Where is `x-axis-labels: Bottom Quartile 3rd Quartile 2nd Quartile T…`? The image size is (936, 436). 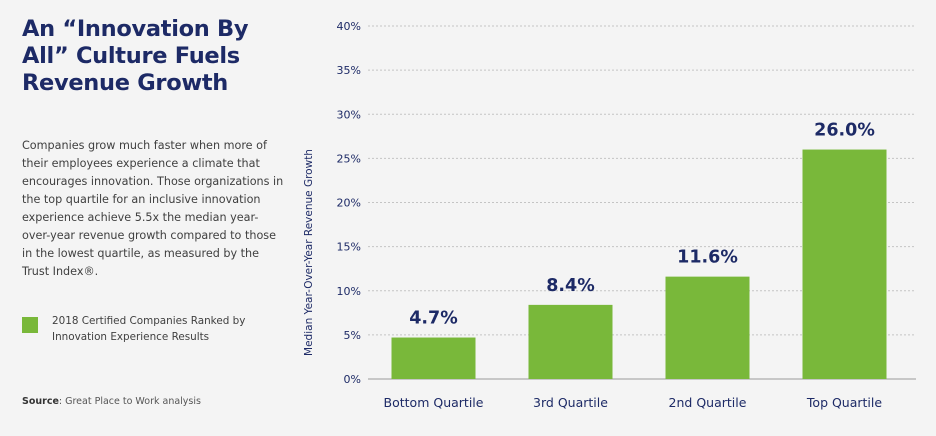 x-axis-labels: Bottom Quartile 3rd Quartile 2nd Quartile T… is located at coordinates (633, 402).